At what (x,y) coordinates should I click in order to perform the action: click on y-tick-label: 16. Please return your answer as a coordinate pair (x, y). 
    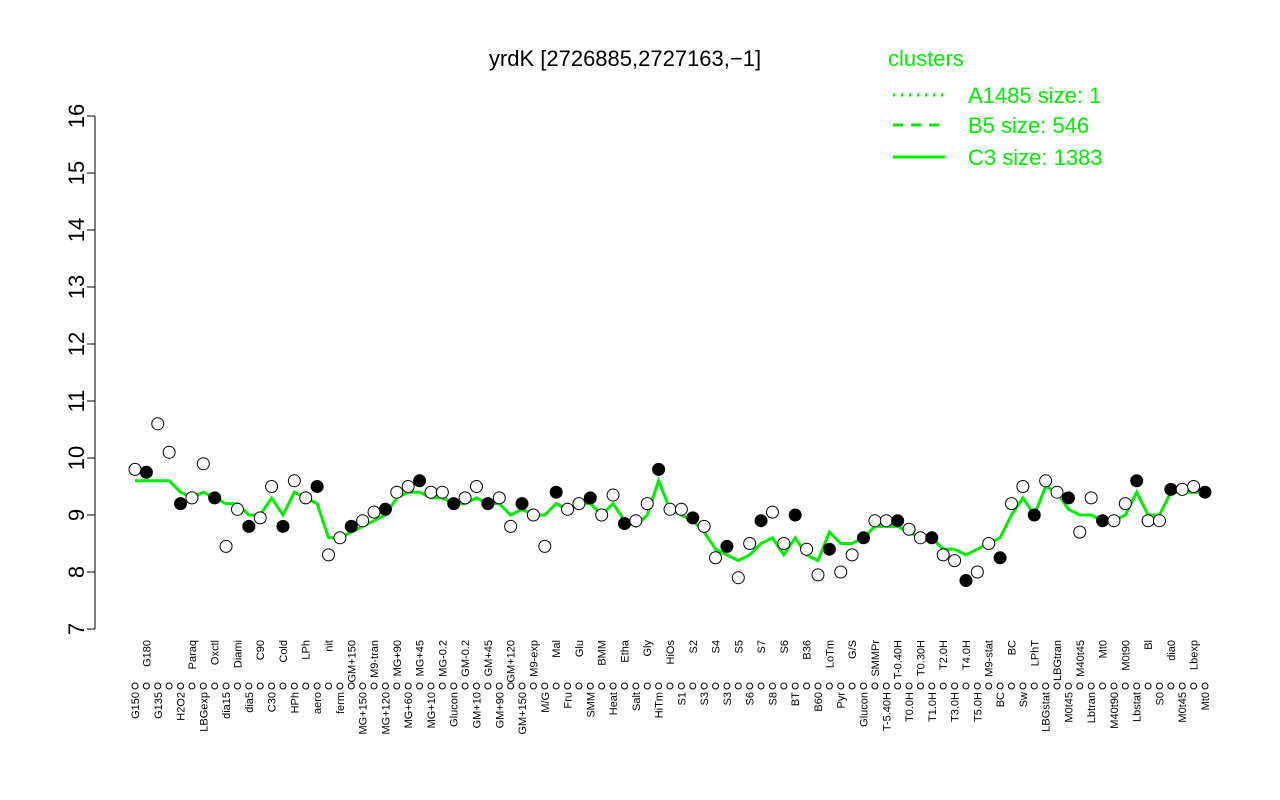
    Looking at the image, I should click on (76, 116).